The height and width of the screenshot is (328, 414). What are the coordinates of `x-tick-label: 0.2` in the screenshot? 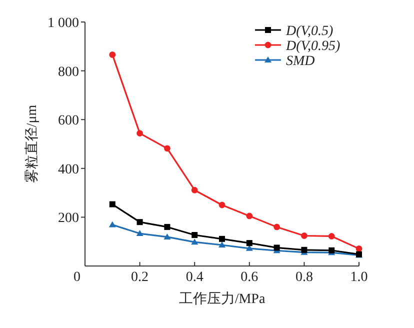 It's located at (140, 277).